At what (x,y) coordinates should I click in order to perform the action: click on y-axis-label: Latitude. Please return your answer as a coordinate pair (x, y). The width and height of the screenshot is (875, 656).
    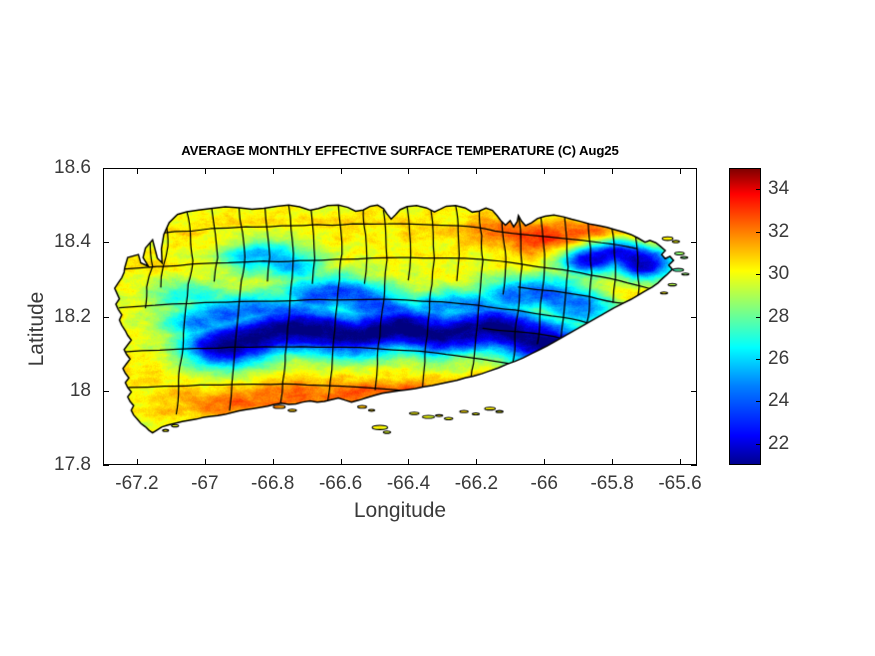
    Looking at the image, I should click on (36, 329).